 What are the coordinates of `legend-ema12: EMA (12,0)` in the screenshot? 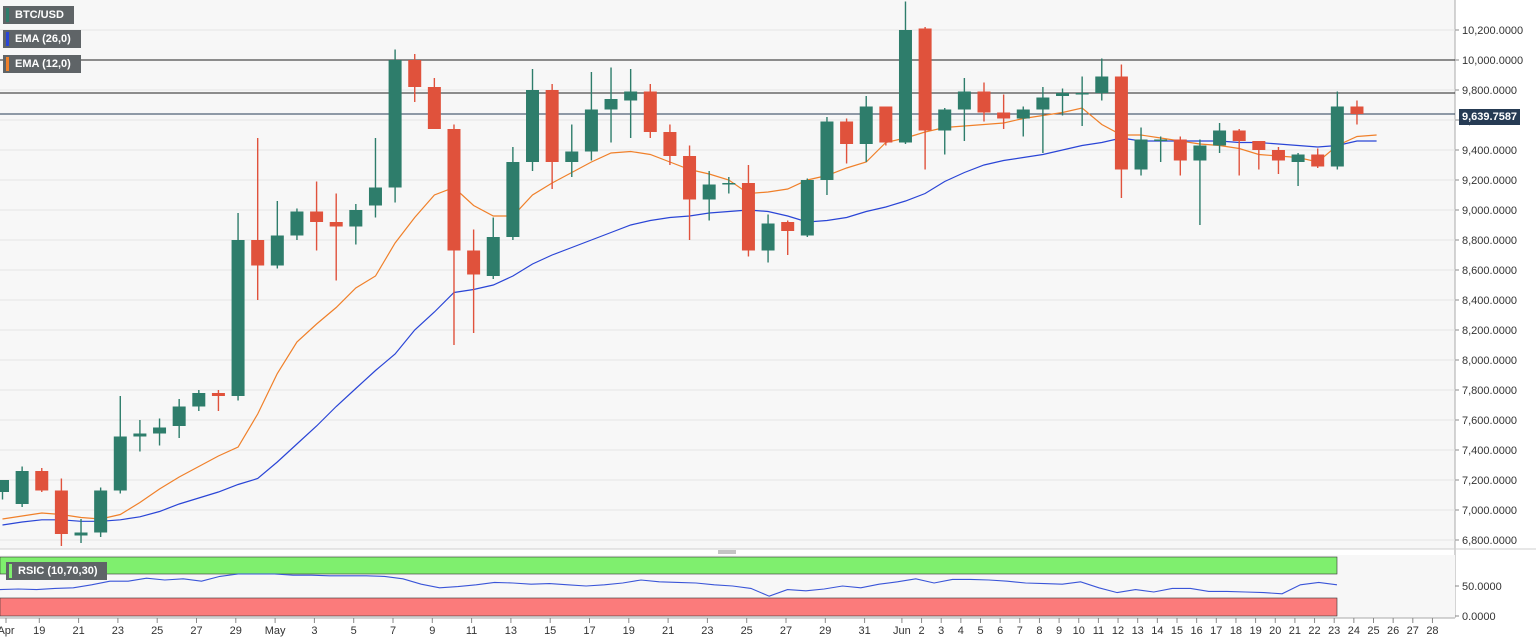 It's located at (42, 64).